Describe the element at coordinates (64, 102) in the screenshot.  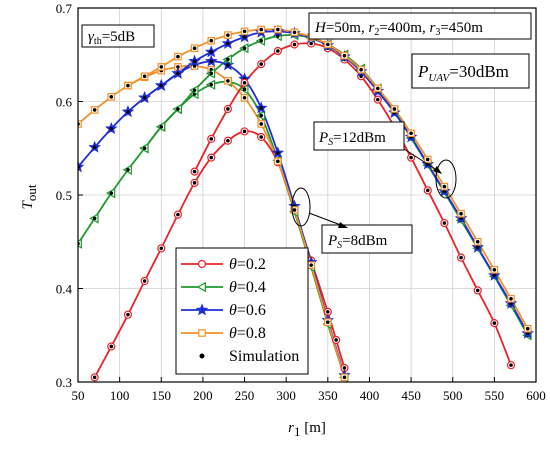
I see `y-tick-label: 0.6` at that location.